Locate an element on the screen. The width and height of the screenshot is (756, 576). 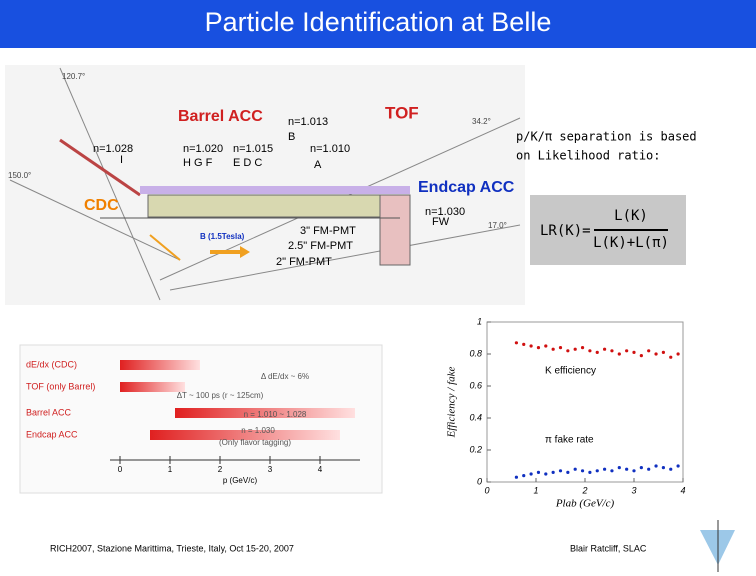
plot-frame is located at coordinates (585, 402).